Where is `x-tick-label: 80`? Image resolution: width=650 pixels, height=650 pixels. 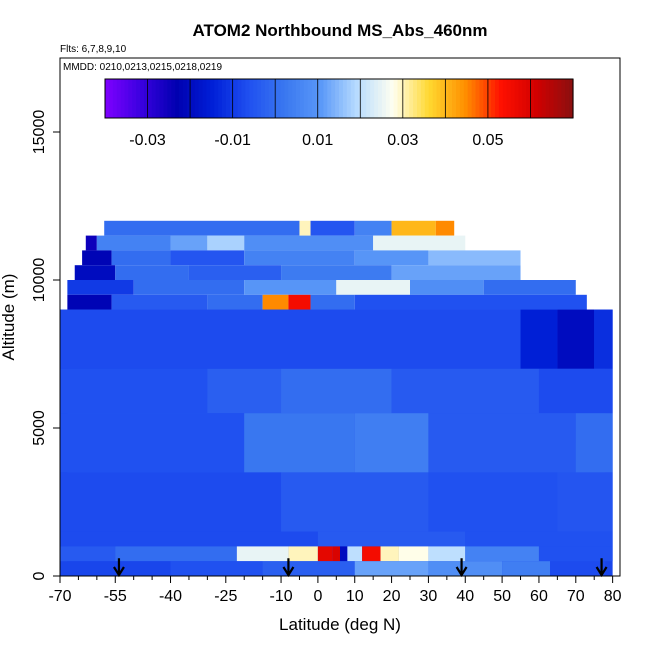 x-tick-label: 80 is located at coordinates (613, 596).